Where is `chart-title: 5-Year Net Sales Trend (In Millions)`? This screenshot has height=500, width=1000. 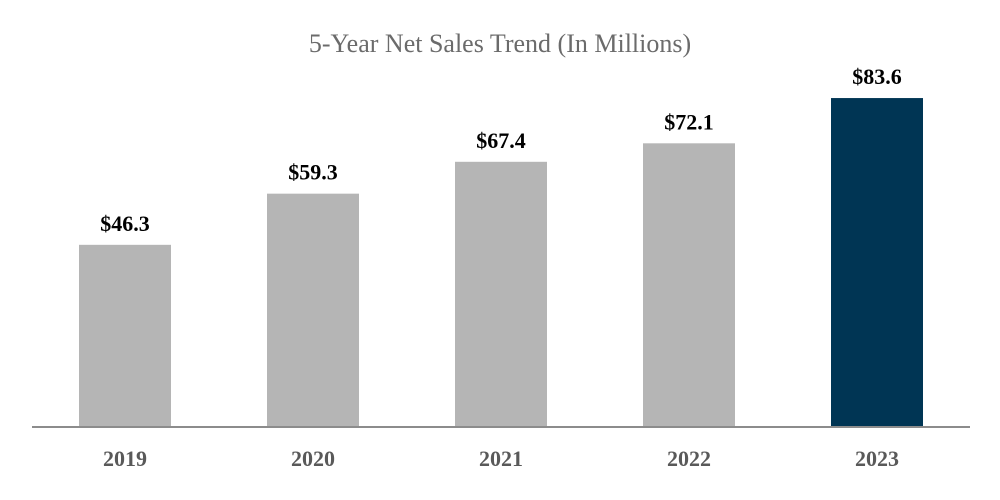
chart-title: 5-Year Net Sales Trend (In Millions) is located at coordinates (500, 43).